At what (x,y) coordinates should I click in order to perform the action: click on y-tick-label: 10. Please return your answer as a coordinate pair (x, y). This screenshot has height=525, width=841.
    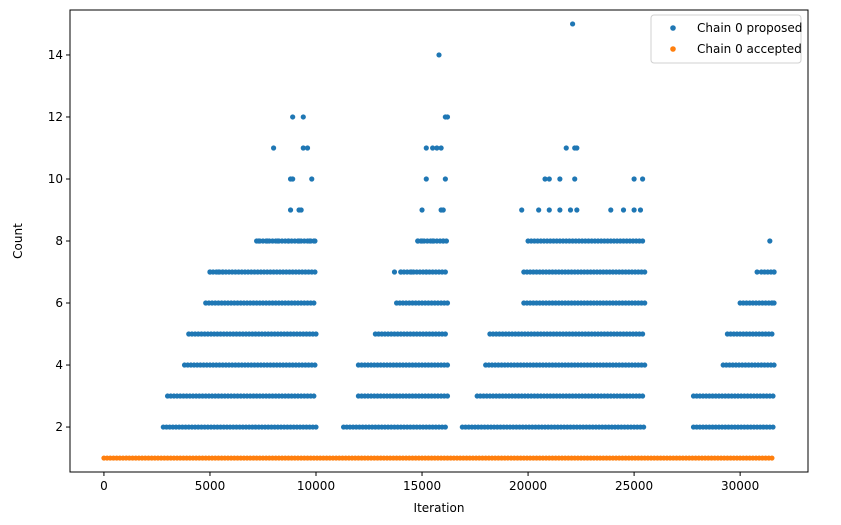
    Looking at the image, I should click on (55, 179).